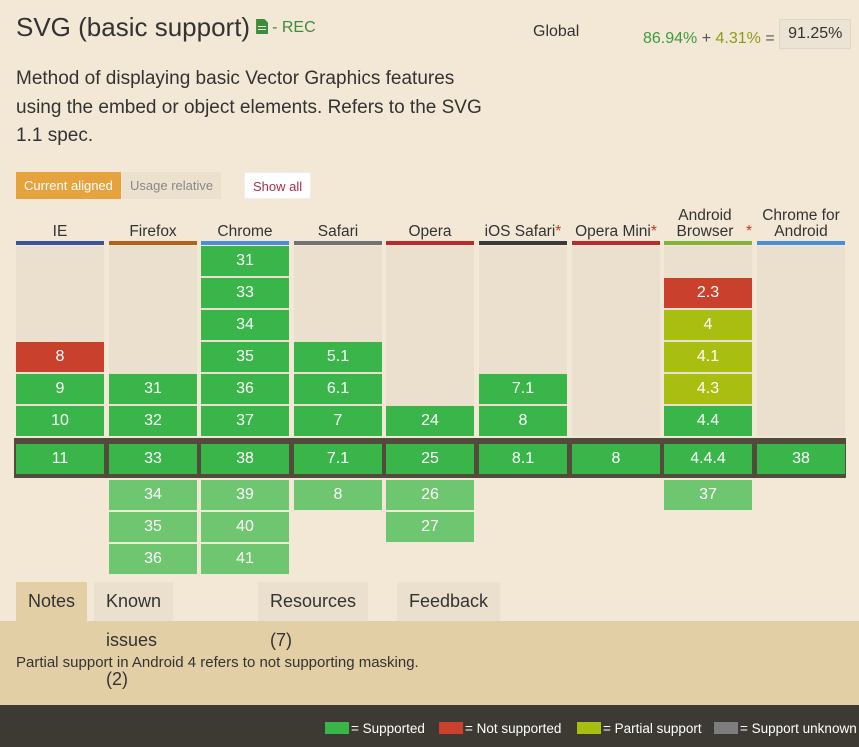 The height and width of the screenshot is (747, 859). I want to click on browser-name: Opera Mini, so click(613, 231).